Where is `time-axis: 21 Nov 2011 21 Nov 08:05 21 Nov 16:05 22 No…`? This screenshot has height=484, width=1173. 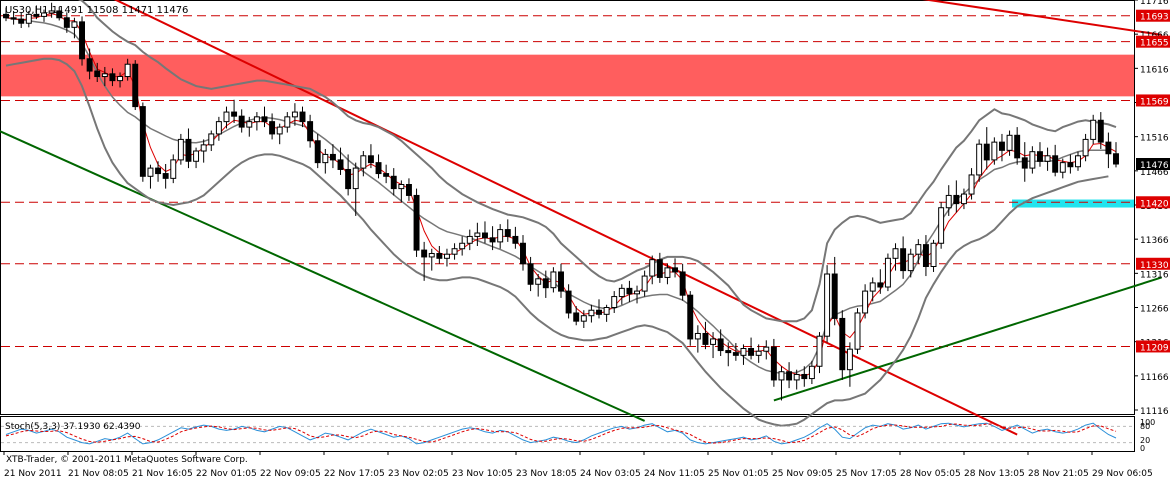 time-axis: 21 Nov 2011 21 Nov 08:05 21 Nov 16:05 22 No… is located at coordinates (578, 465).